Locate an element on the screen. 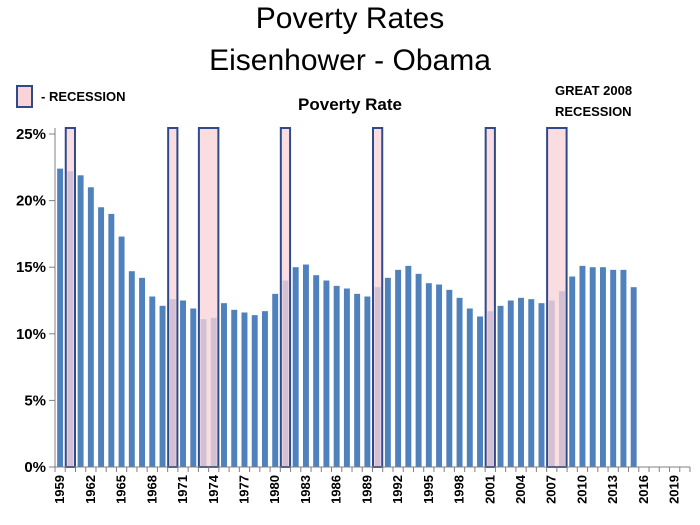 Image resolution: width=700 pixels, height=525 pixels. x-tick-label: 1971 is located at coordinates (182, 489).